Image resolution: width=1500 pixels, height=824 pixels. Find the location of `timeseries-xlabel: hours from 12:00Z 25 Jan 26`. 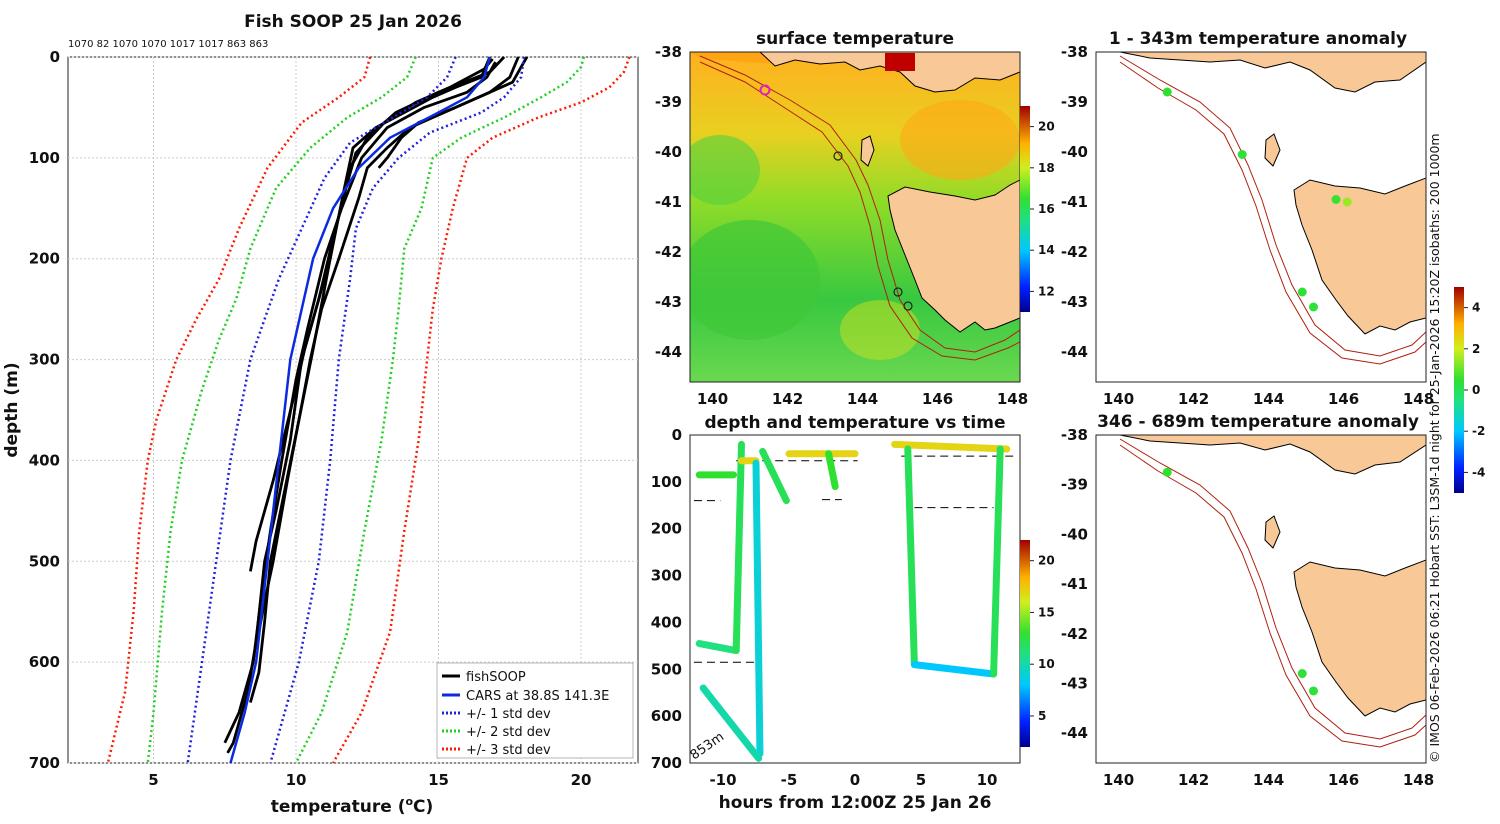

timeseries-xlabel: hours from 12:00Z 25 Jan 26 is located at coordinates (855, 803).